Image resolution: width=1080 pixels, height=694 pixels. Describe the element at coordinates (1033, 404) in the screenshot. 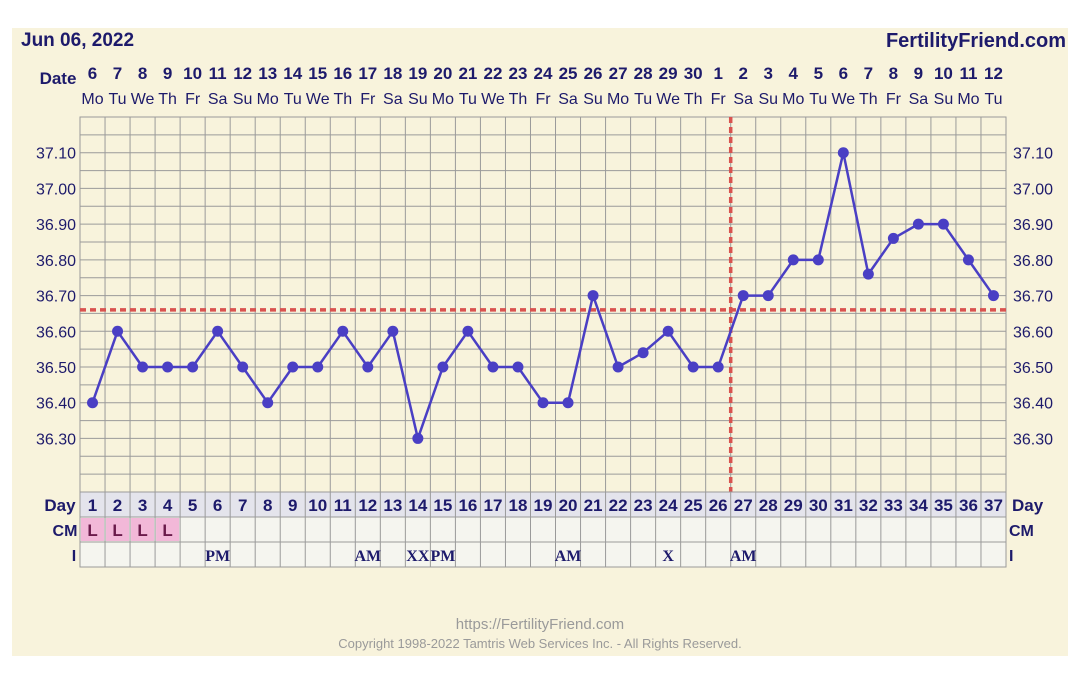

I see `y-tick-label-right: 36.40` at that location.